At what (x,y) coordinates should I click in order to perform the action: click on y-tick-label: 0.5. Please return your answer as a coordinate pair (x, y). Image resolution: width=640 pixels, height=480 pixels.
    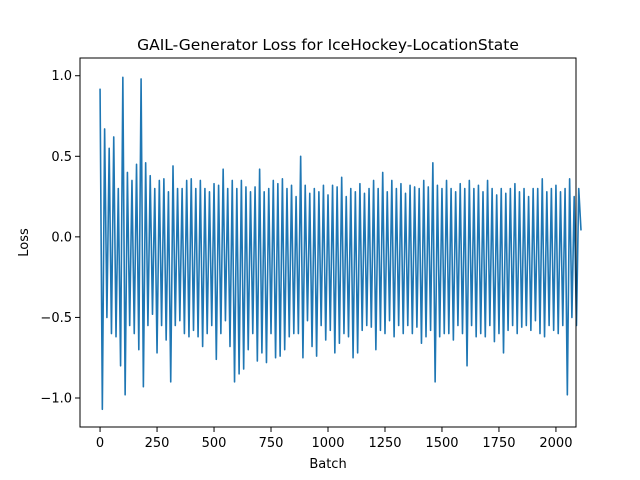
    Looking at the image, I should click on (61, 157).